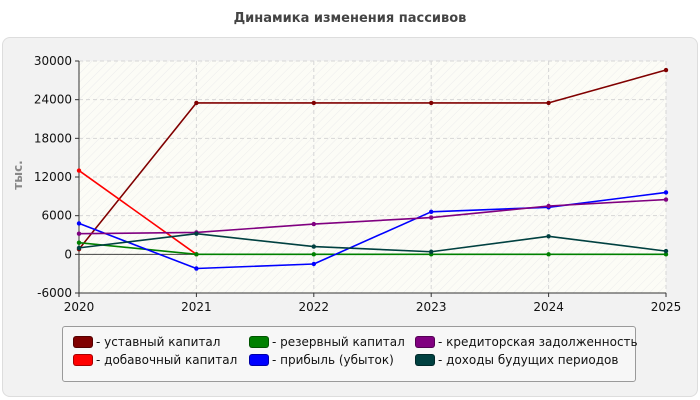 The width and height of the screenshot is (700, 400). Describe the element at coordinates (538, 342) in the screenshot. I see `legend-label: - кредиторская задолженность` at that location.